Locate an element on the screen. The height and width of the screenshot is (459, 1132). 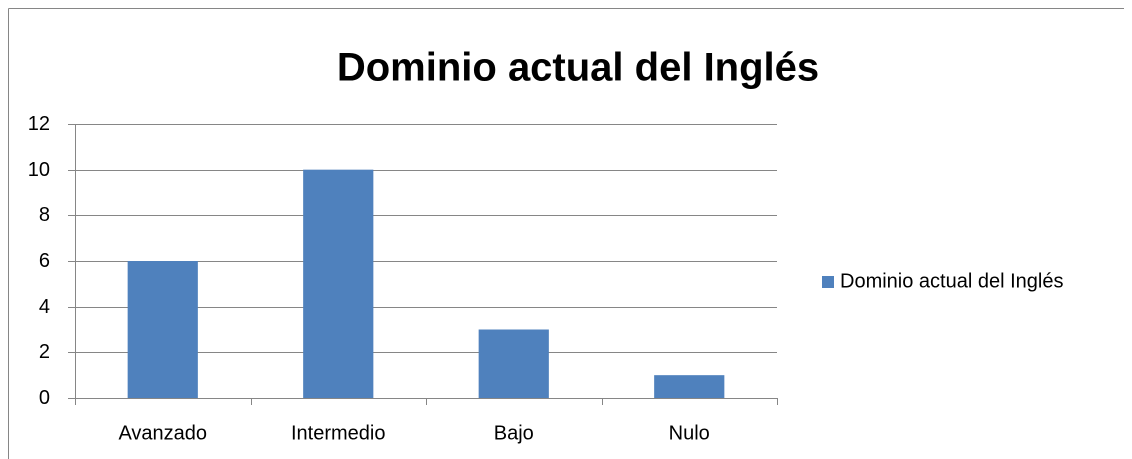
x-tick-label: Avanzado is located at coordinates (162, 433).